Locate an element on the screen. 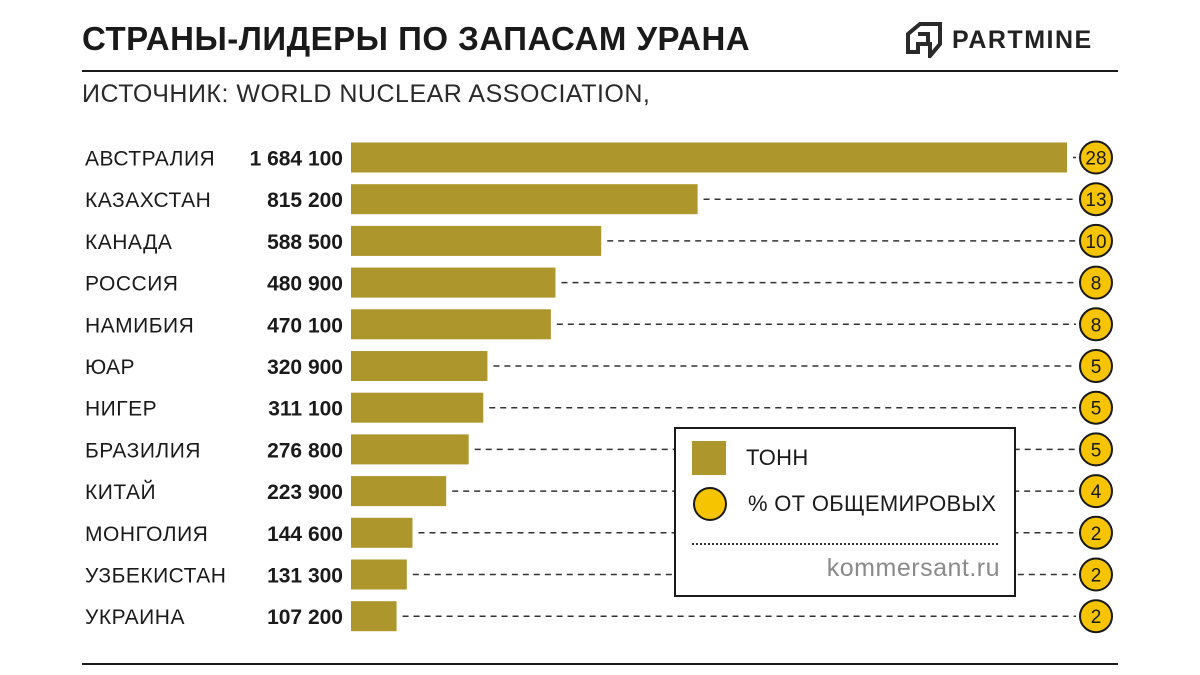 The height and width of the screenshot is (675, 1200). legend-circle-swatch is located at coordinates (710, 504).